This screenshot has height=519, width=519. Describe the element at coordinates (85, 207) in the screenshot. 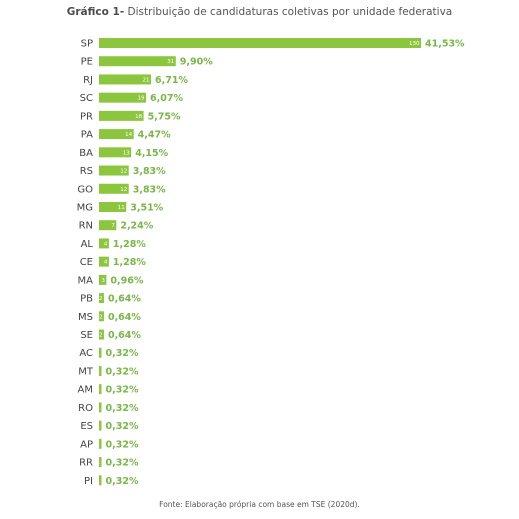

I see `category-label: MG` at that location.